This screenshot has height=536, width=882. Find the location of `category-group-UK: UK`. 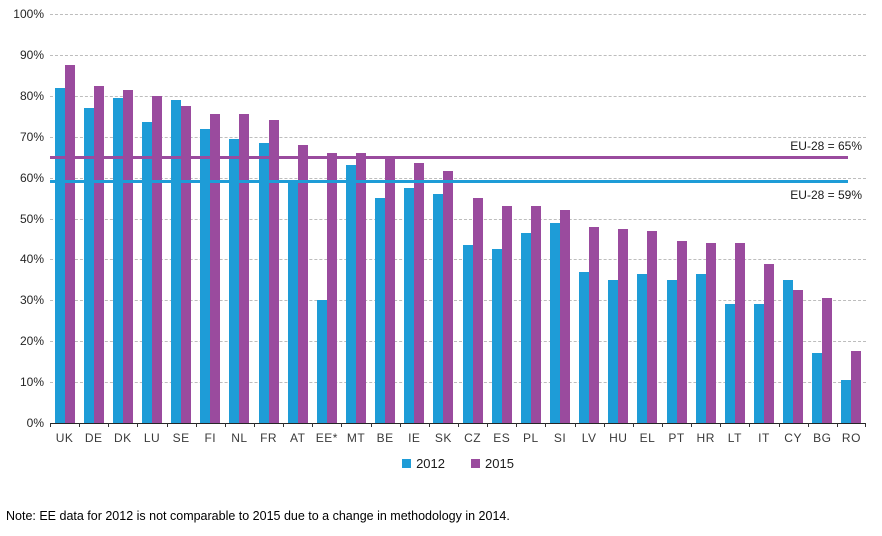

category-group-UK: UK is located at coordinates (64, 229).